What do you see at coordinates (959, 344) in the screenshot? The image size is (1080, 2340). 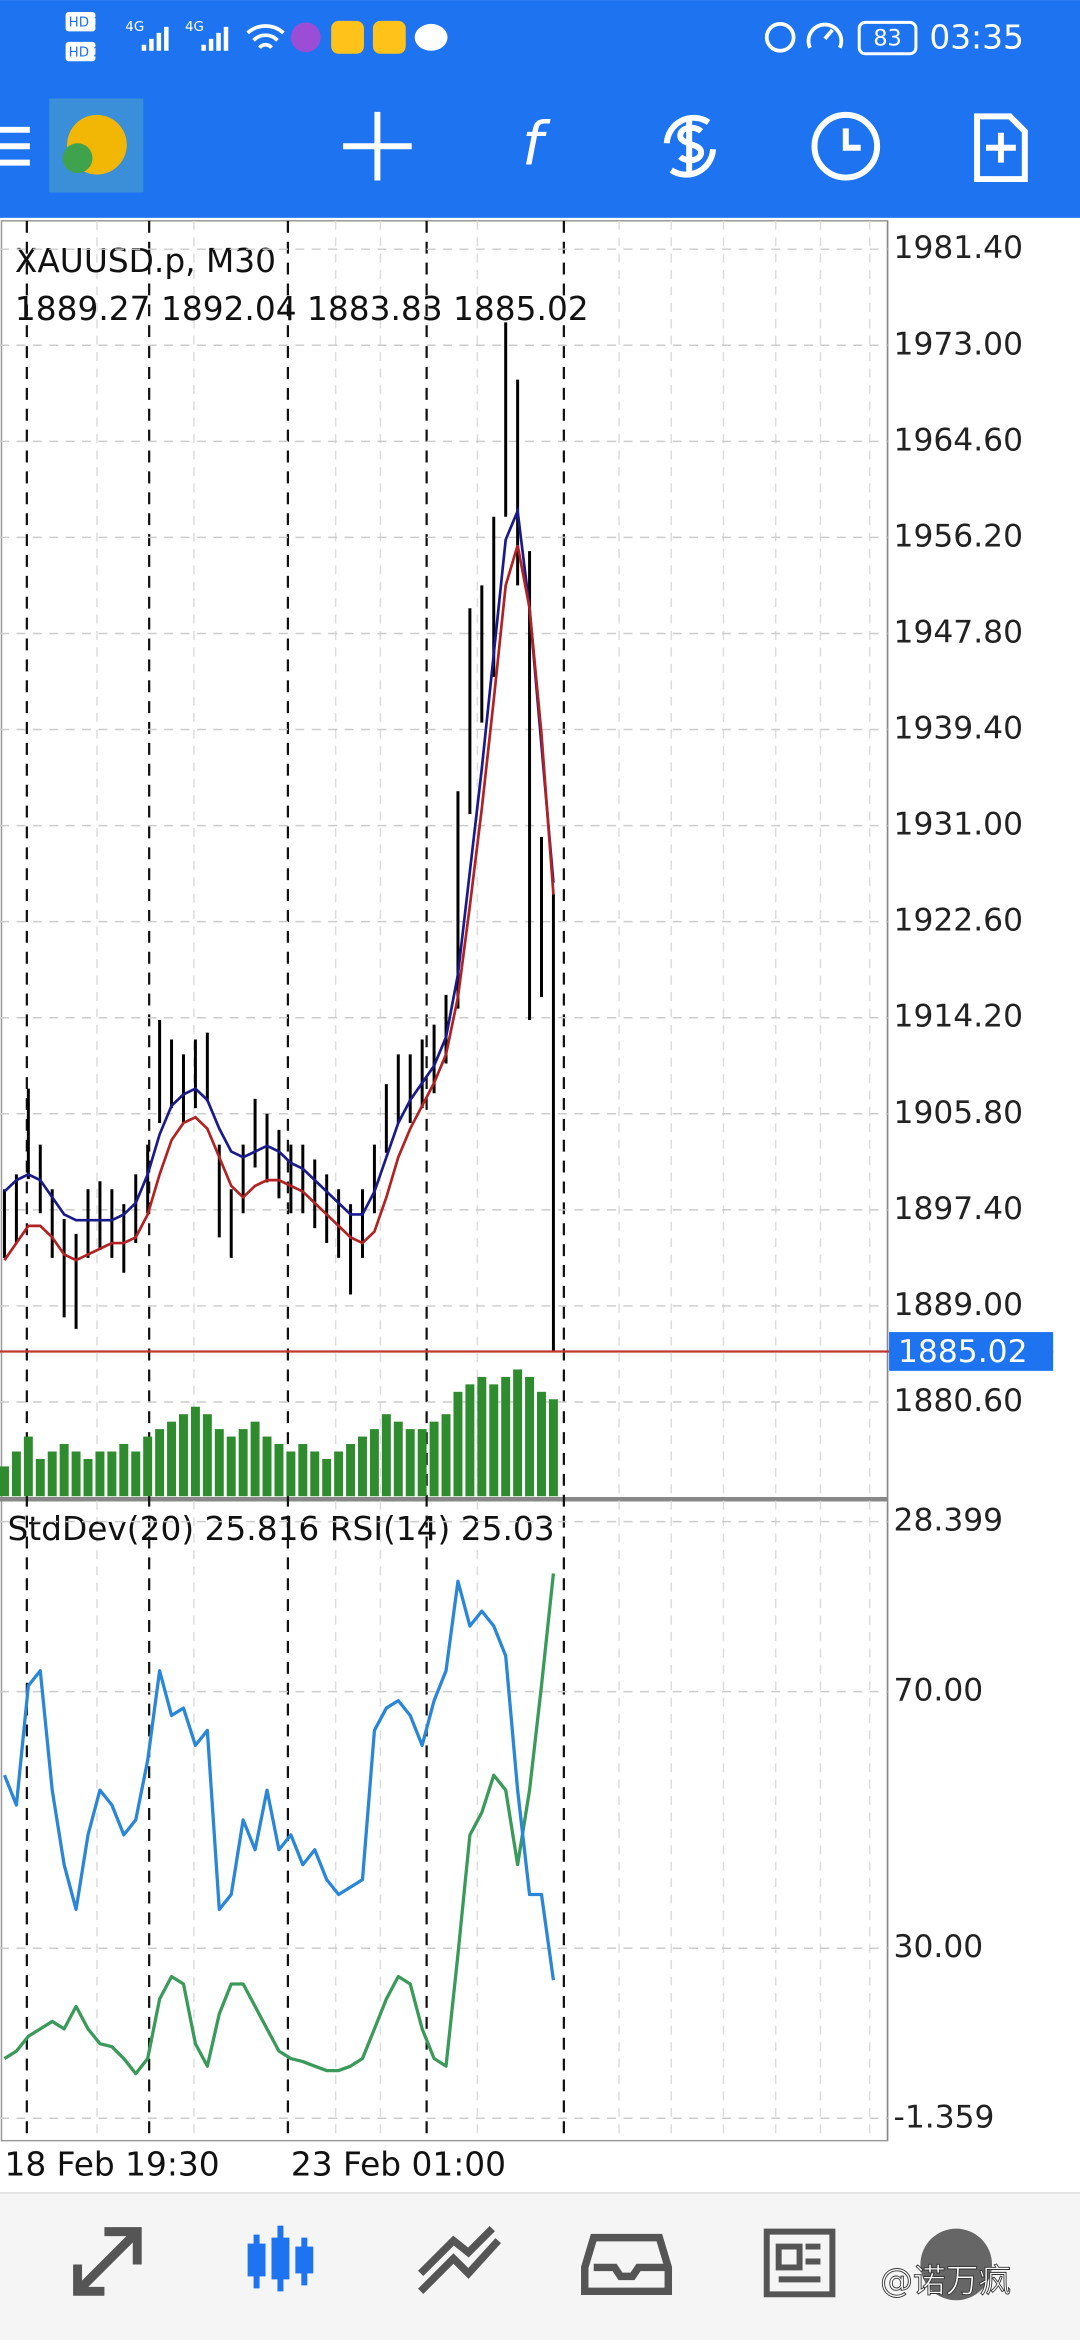 I see `y-tick-label: 1973.00` at bounding box center [959, 344].